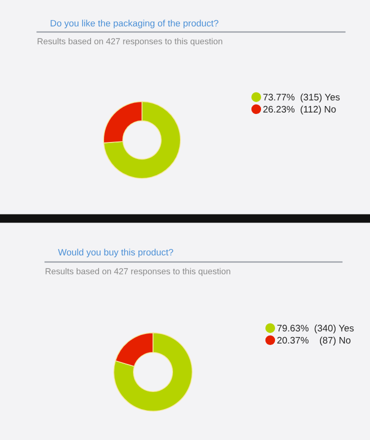 The height and width of the screenshot is (440, 370). Describe the element at coordinates (116, 253) in the screenshot. I see `chart-title: Would you buy this product?` at that location.